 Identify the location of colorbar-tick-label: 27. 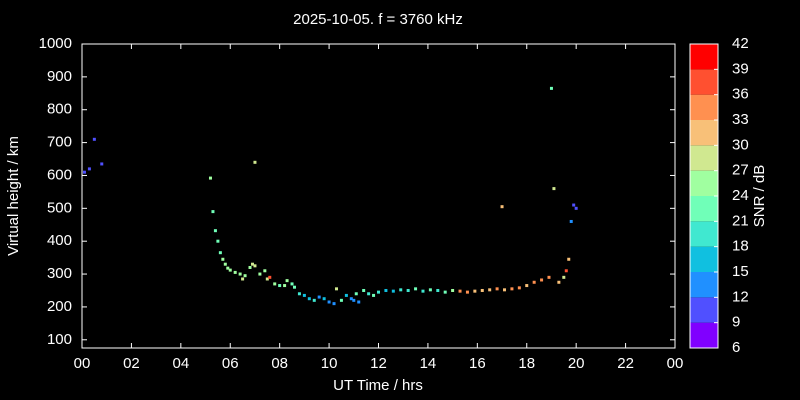
(740, 170).